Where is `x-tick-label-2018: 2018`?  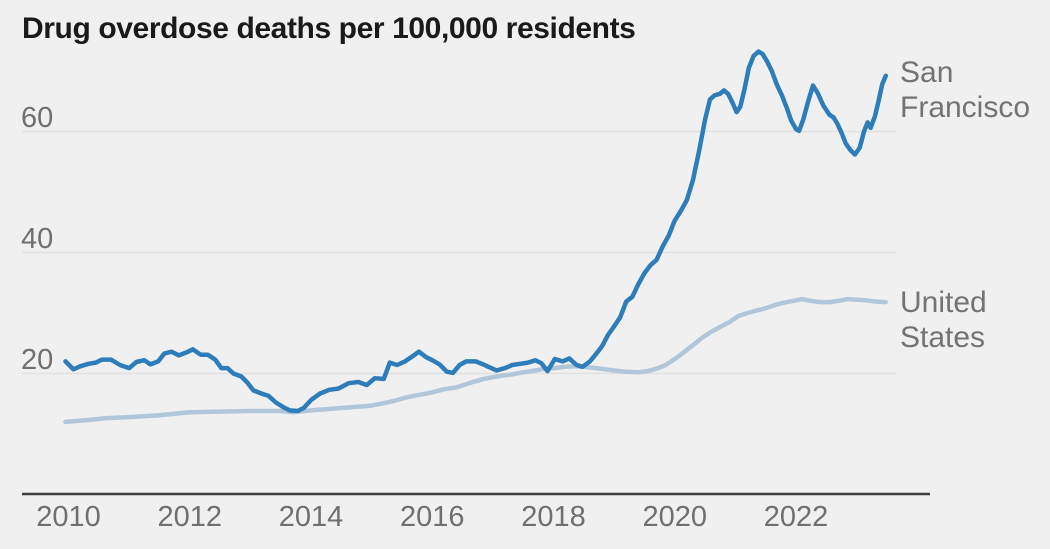 x-tick-label-2018: 2018 is located at coordinates (553, 517).